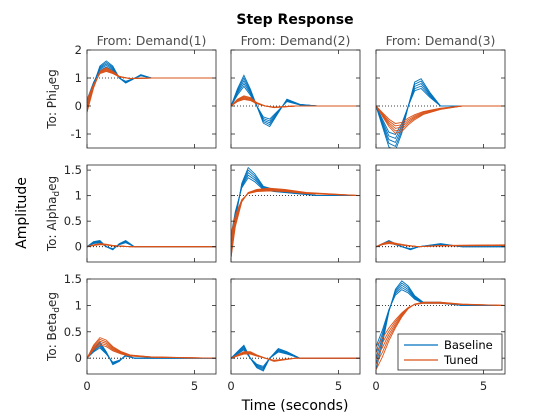  Describe the element at coordinates (52, 225) in the screenshot. I see `row-title-main: To: Alpha` at that location.